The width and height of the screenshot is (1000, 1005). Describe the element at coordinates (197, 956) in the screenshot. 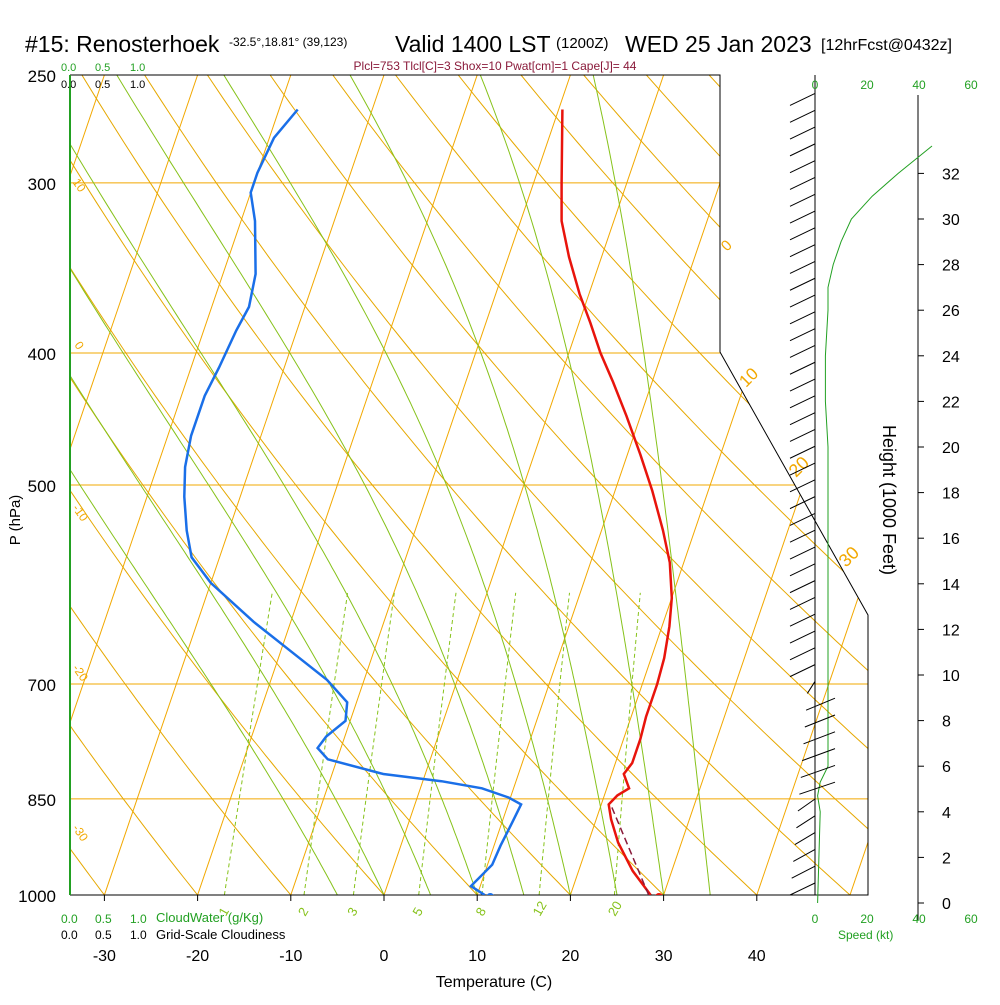

I see `temperature-tick-label: -20` at that location.